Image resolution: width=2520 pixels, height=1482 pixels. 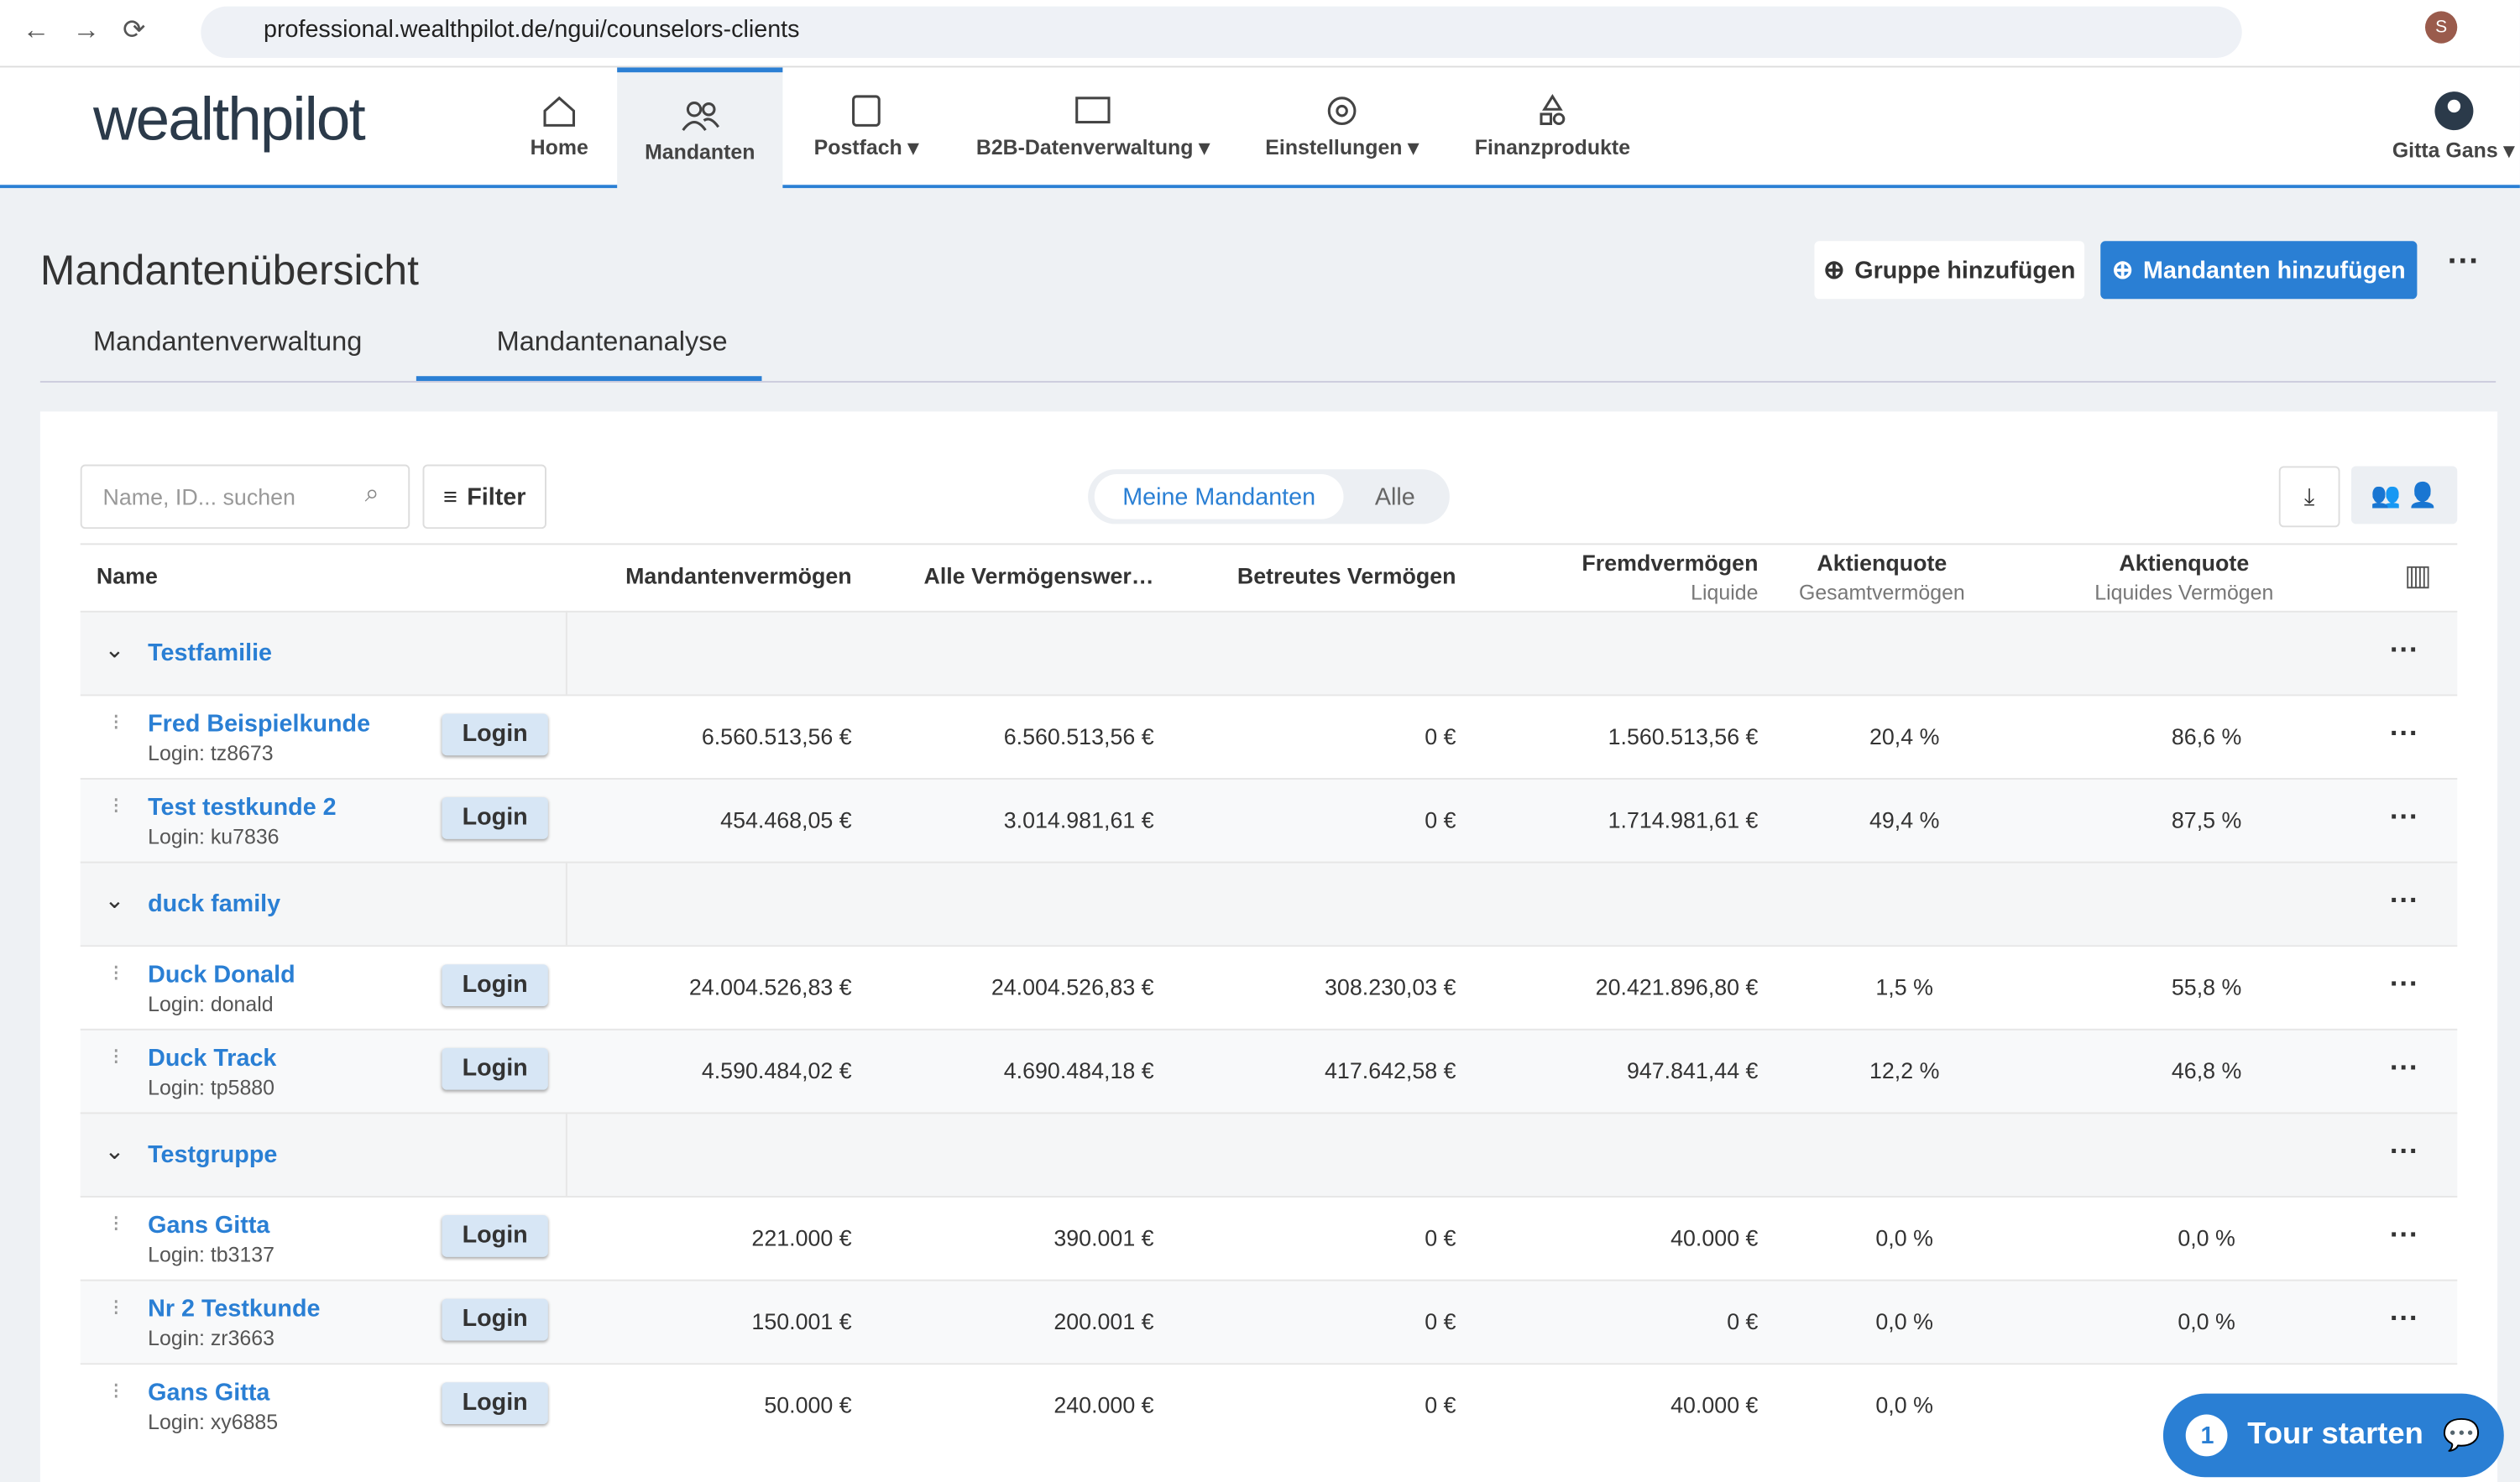 What do you see at coordinates (776, 1070) in the screenshot?
I see `cell-value: 4.590.484,02 €` at bounding box center [776, 1070].